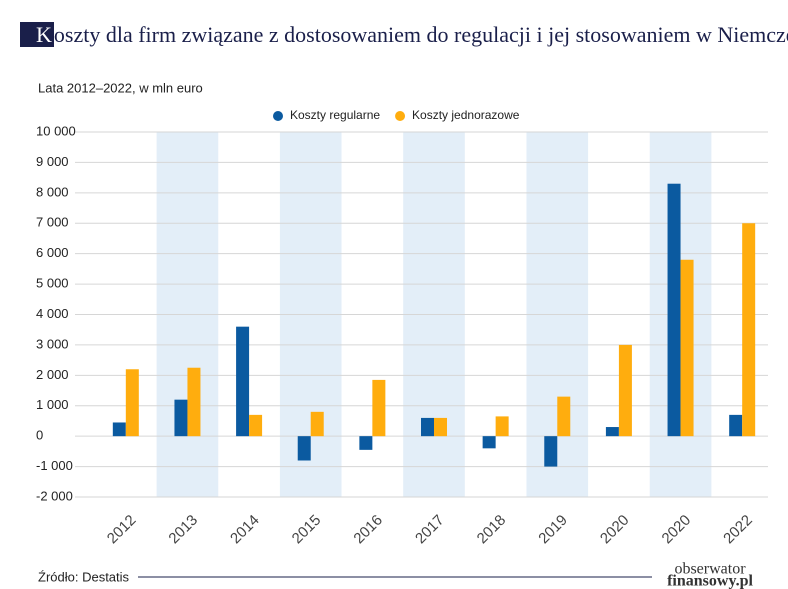 The height and width of the screenshot is (589, 788). What do you see at coordinates (122, 530) in the screenshot?
I see `x-tick-label: 2012` at bounding box center [122, 530].